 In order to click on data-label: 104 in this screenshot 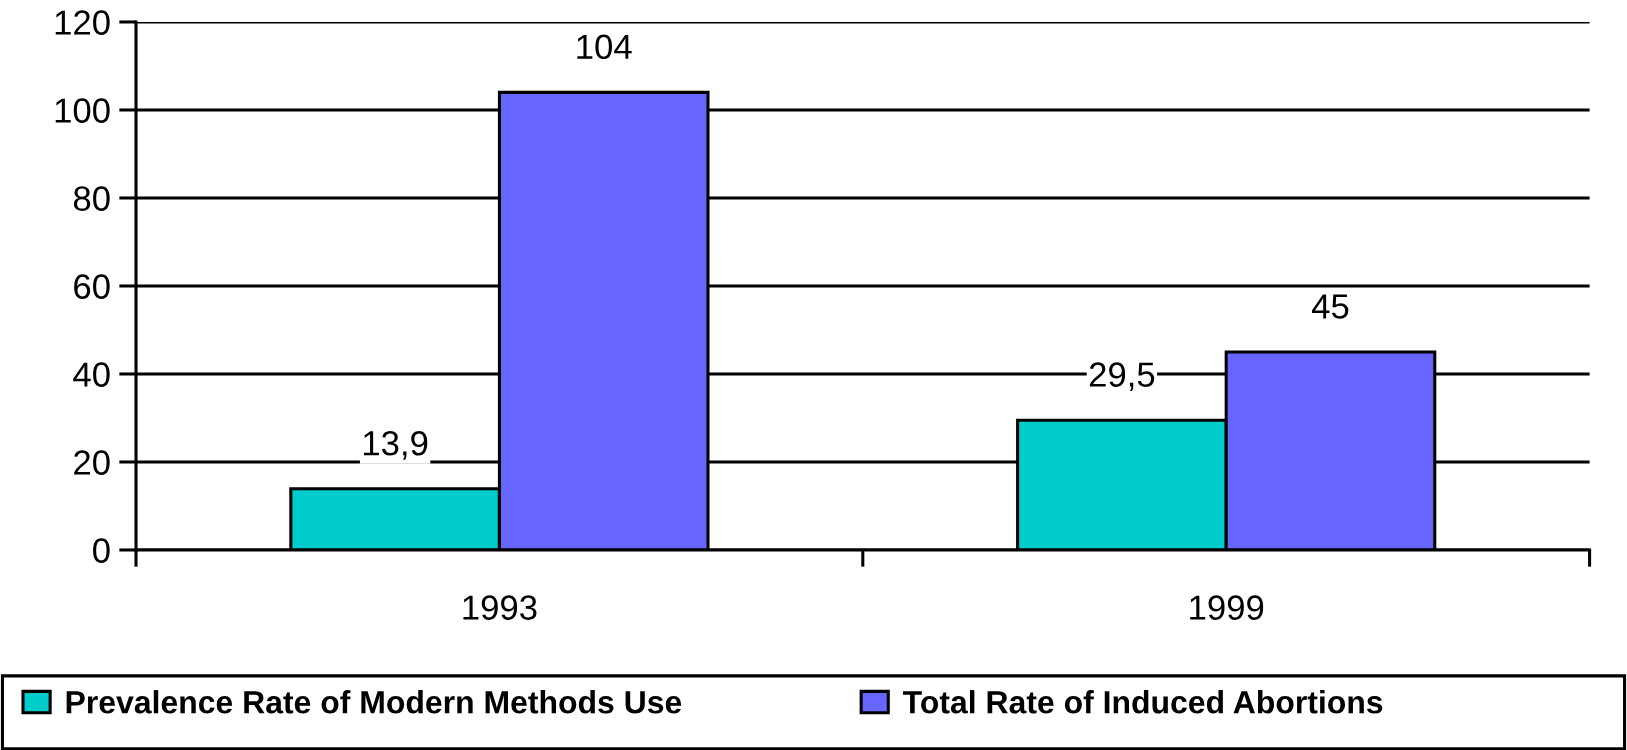, I will do `click(604, 47)`.